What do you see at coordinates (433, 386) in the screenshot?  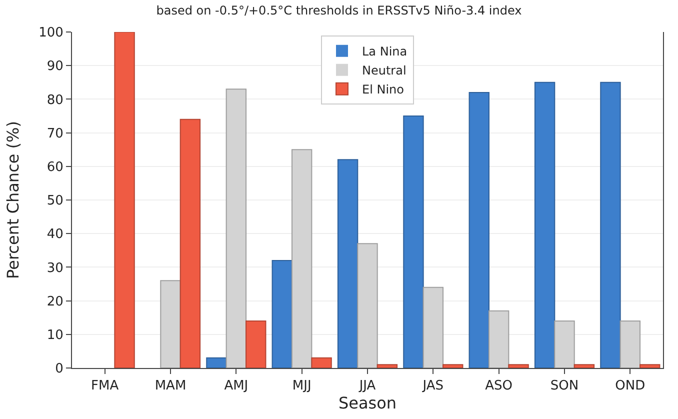 I see `x-tick-label: JAS` at bounding box center [433, 386].